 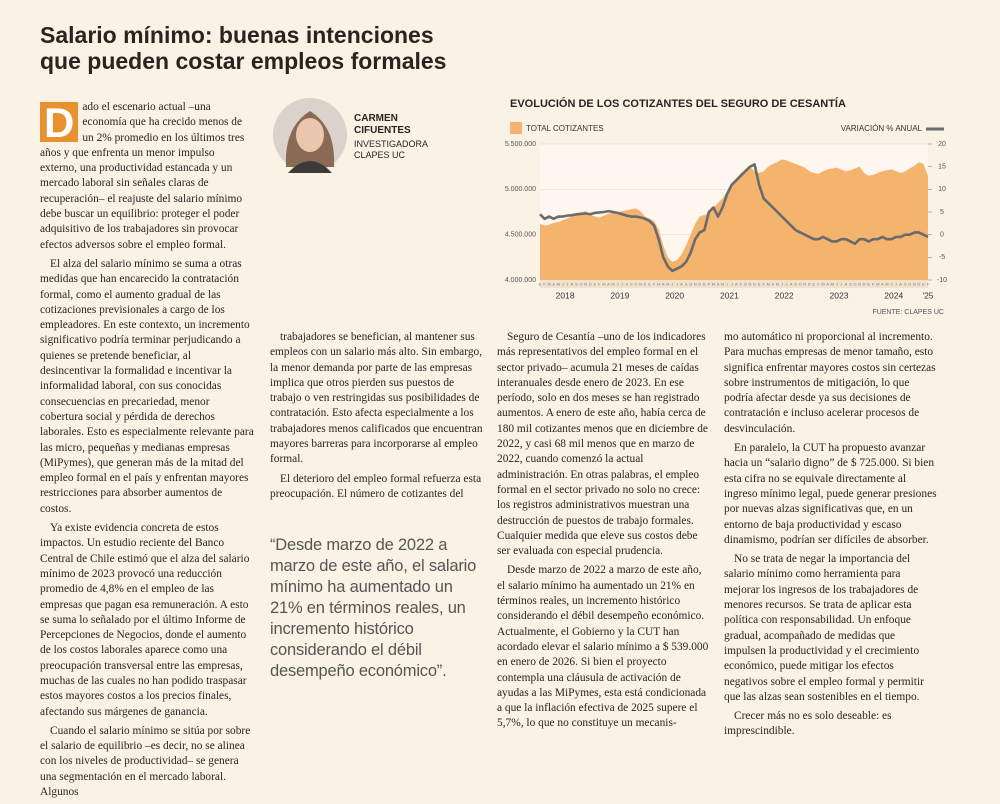 What do you see at coordinates (565, 128) in the screenshot?
I see `legend-label: TOTAL COTIZANTES` at bounding box center [565, 128].